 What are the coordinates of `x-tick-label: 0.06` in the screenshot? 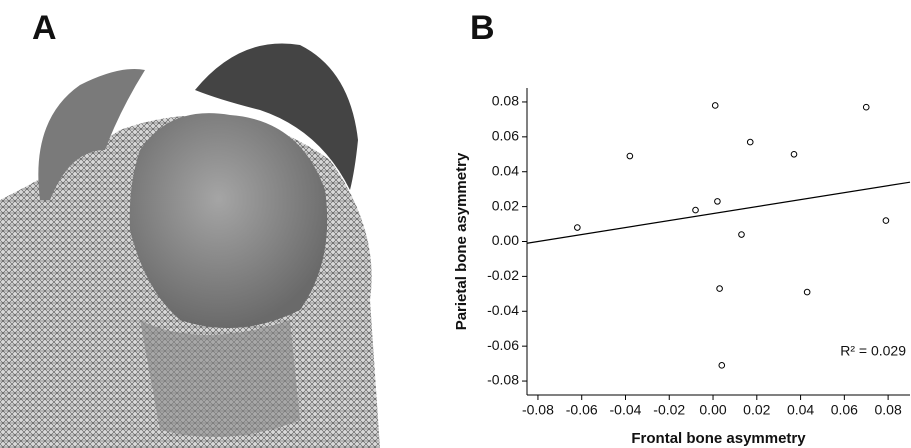 It's located at (844, 410).